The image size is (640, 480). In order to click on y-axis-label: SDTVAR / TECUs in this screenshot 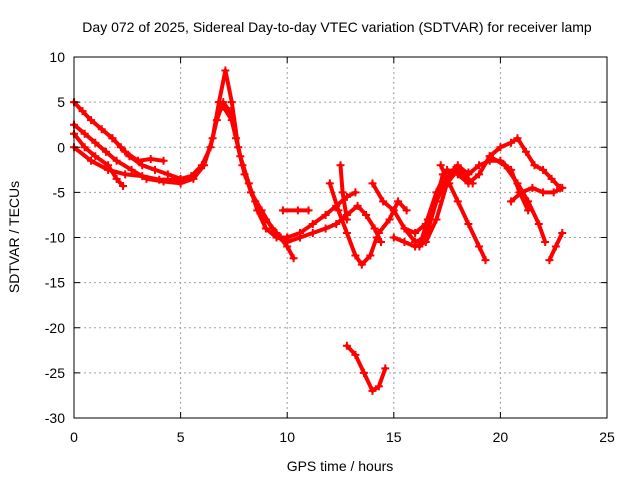, I will do `click(14, 237)`.